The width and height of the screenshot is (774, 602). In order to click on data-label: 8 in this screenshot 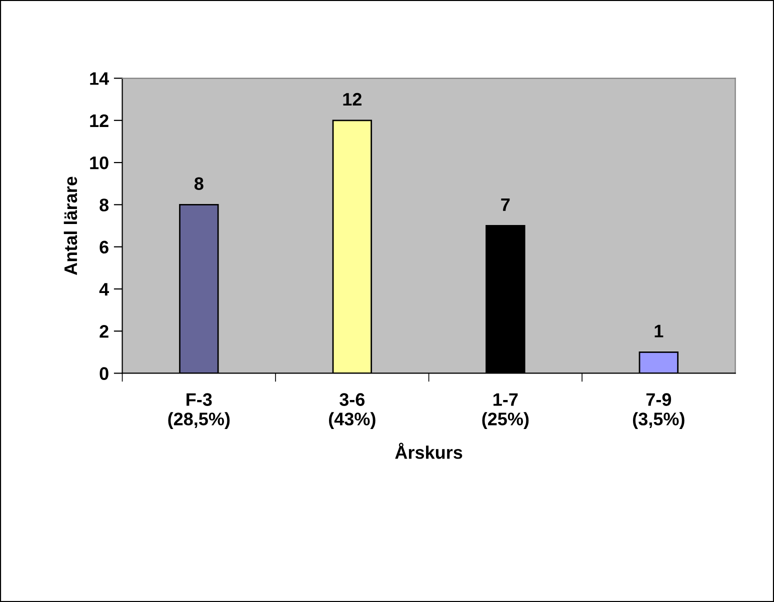, I will do `click(199, 183)`.